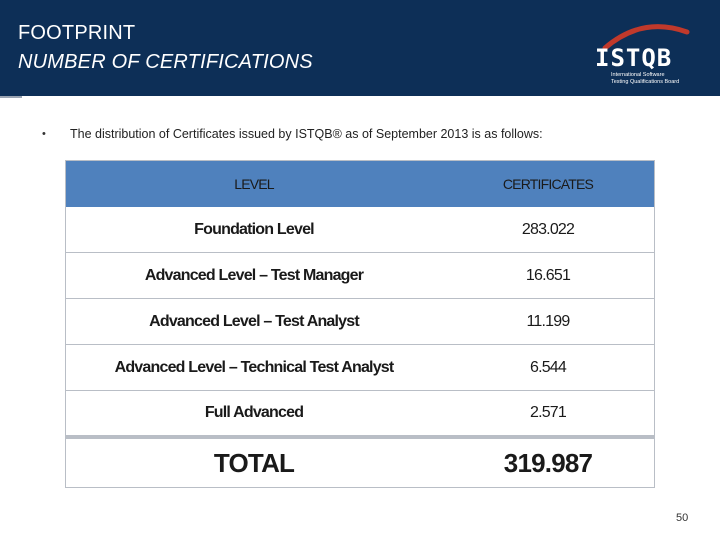 Image resolution: width=720 pixels, height=540 pixels. What do you see at coordinates (548, 275) in the screenshot?
I see `certificates-cell: 16.651` at bounding box center [548, 275].